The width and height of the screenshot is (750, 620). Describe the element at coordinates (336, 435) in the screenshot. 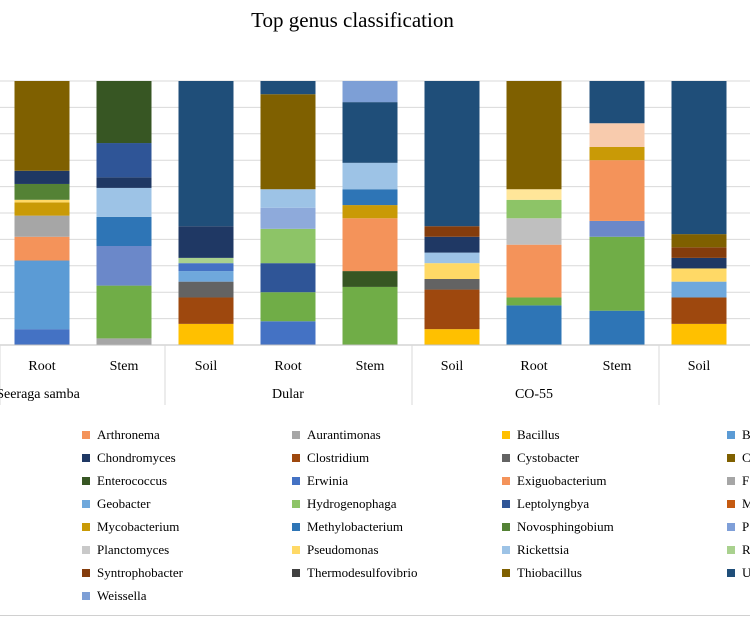

I see `legend-item: Aurantimonas` at that location.